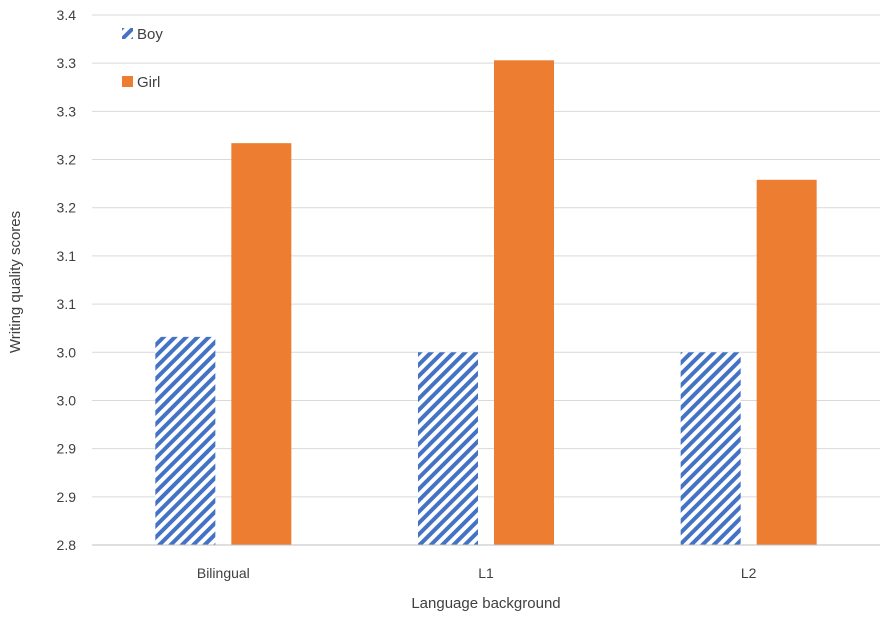 The width and height of the screenshot is (886, 620). I want to click on bar-boy-bilingual, so click(185, 440).